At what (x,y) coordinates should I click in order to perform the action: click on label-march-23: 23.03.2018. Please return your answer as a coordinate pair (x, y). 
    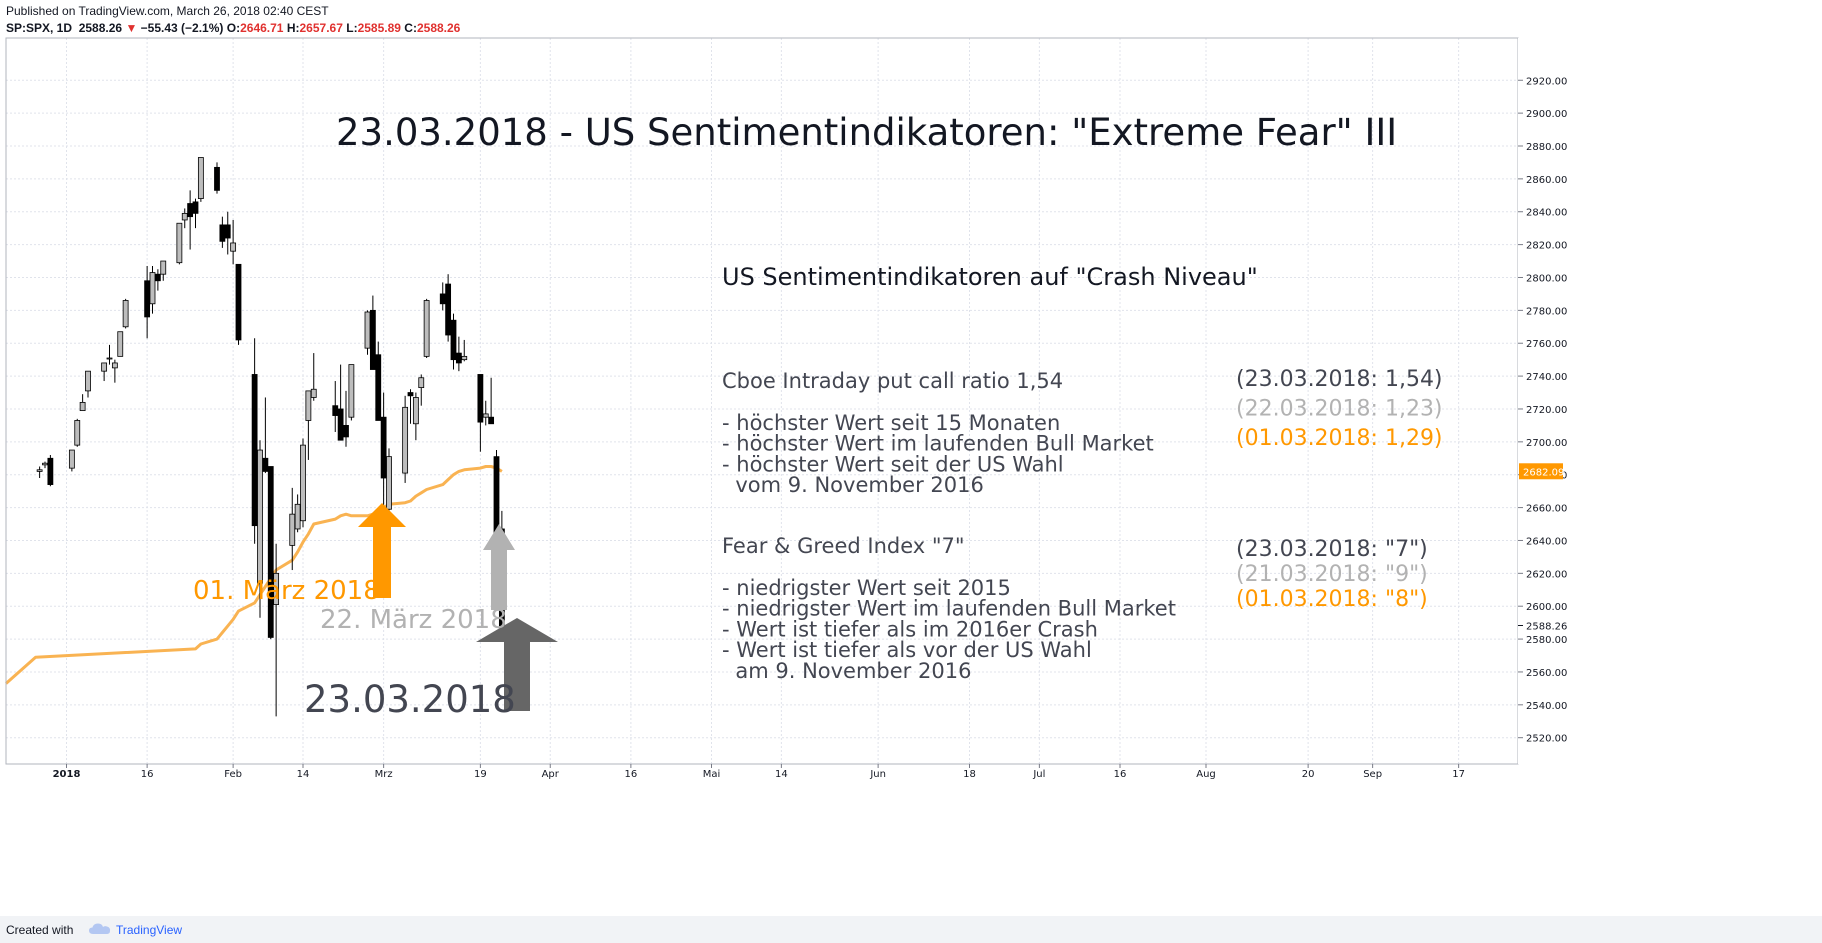
    Looking at the image, I should click on (410, 699).